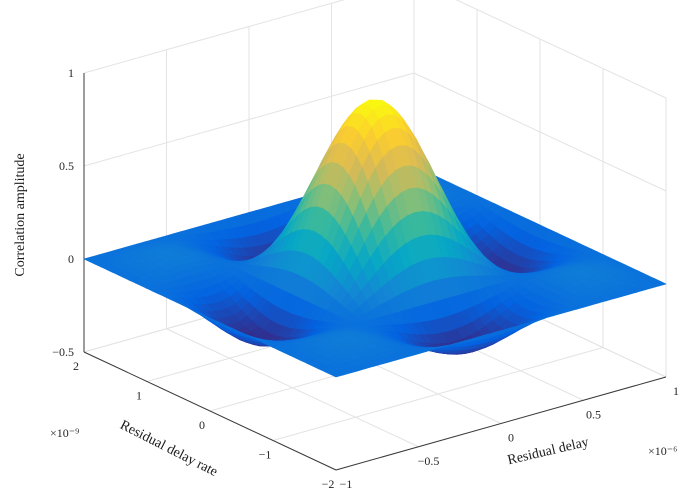  Describe the element at coordinates (139, 396) in the screenshot. I see `y-tick-label: 1` at that location.